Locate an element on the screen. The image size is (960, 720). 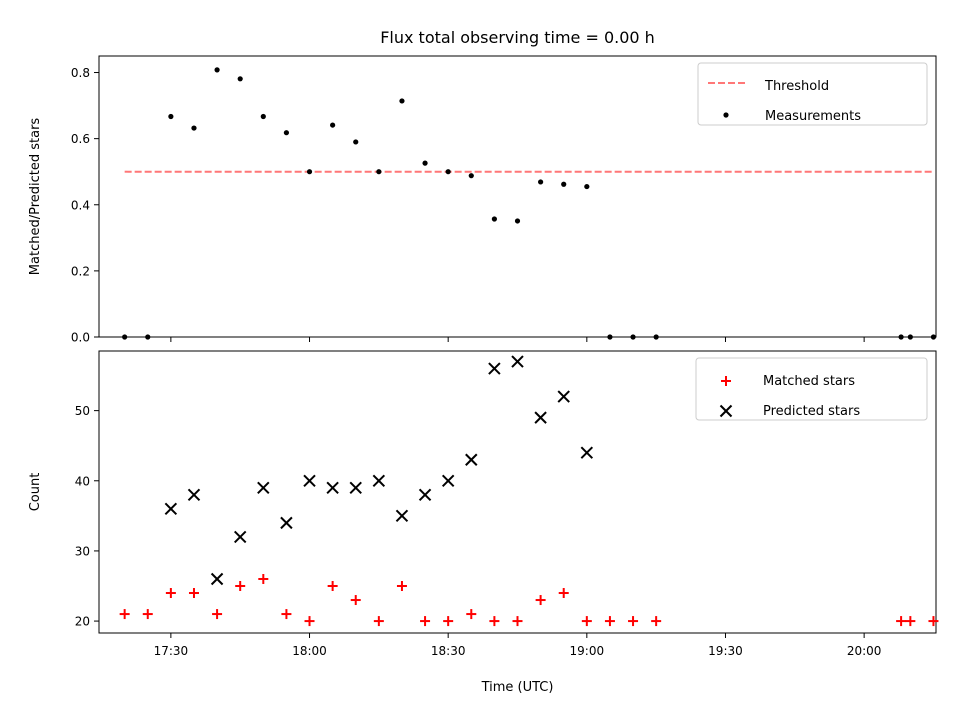
x-tick-label: 17:30 is located at coordinates (171, 651).